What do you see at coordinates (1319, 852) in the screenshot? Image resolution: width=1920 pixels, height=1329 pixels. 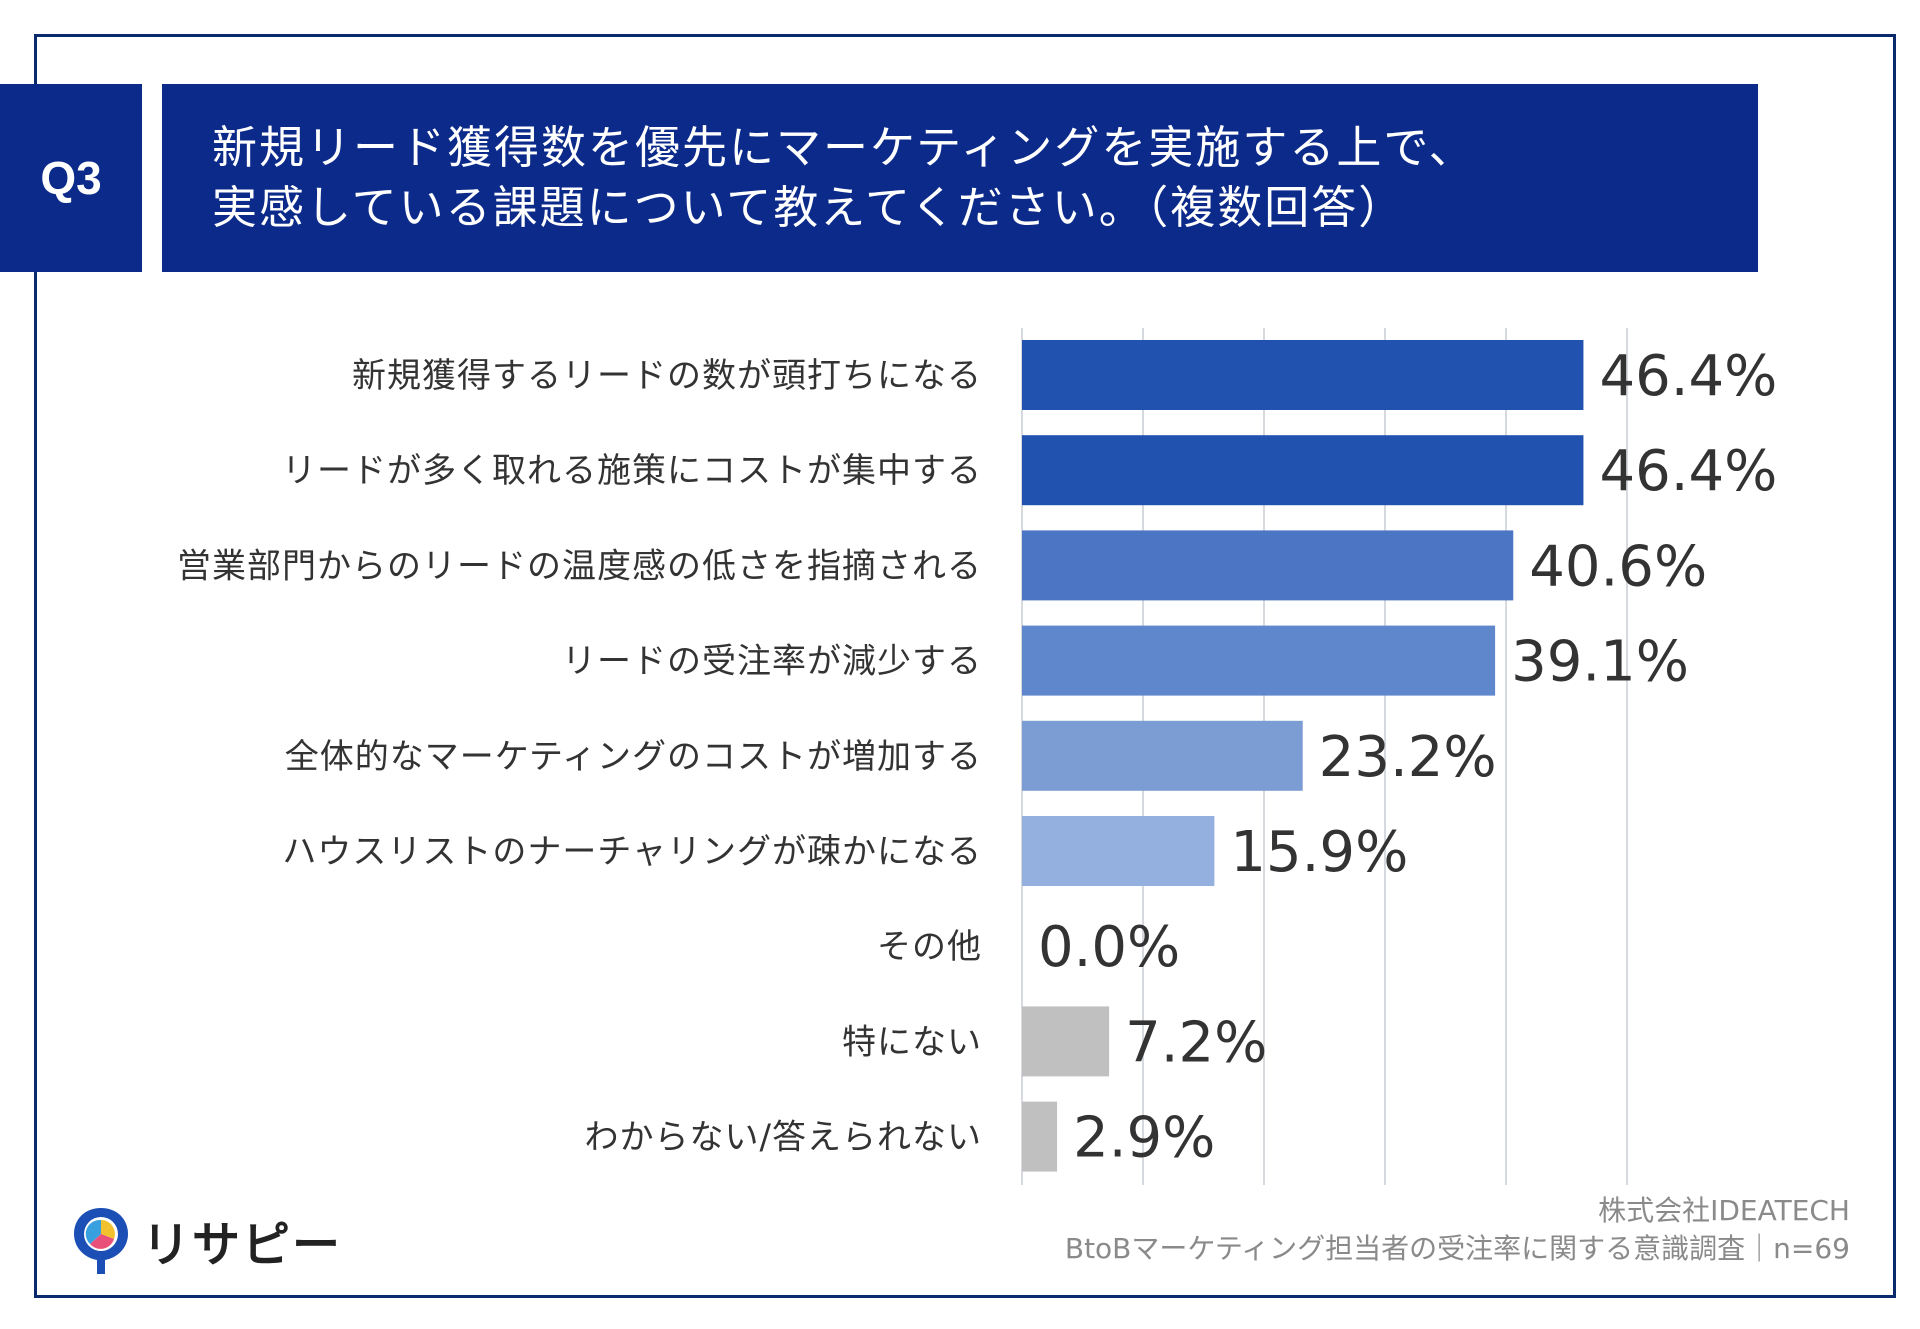 I see `value-label: 15.9%` at bounding box center [1319, 852].